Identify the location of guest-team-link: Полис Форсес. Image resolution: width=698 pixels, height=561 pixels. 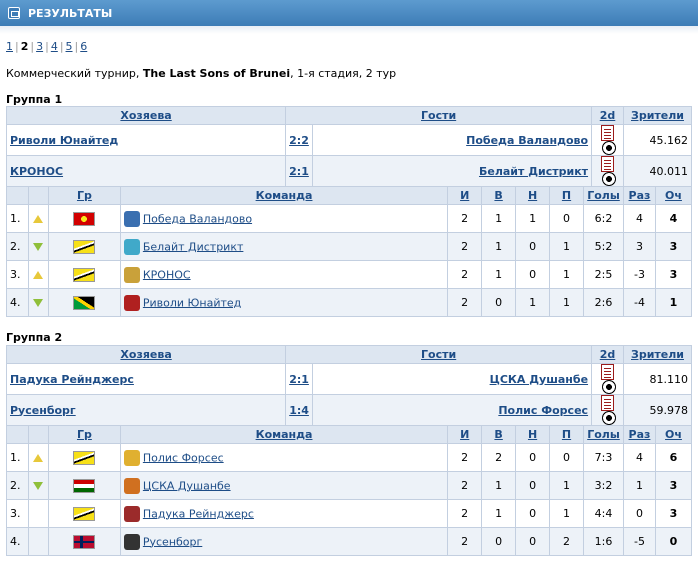
(452, 410).